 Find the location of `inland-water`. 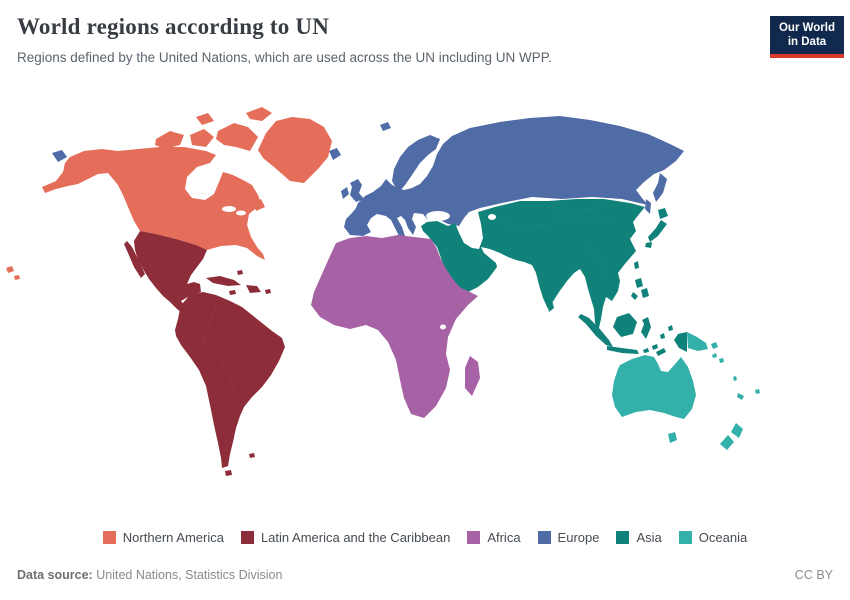

inland-water is located at coordinates (359, 268).